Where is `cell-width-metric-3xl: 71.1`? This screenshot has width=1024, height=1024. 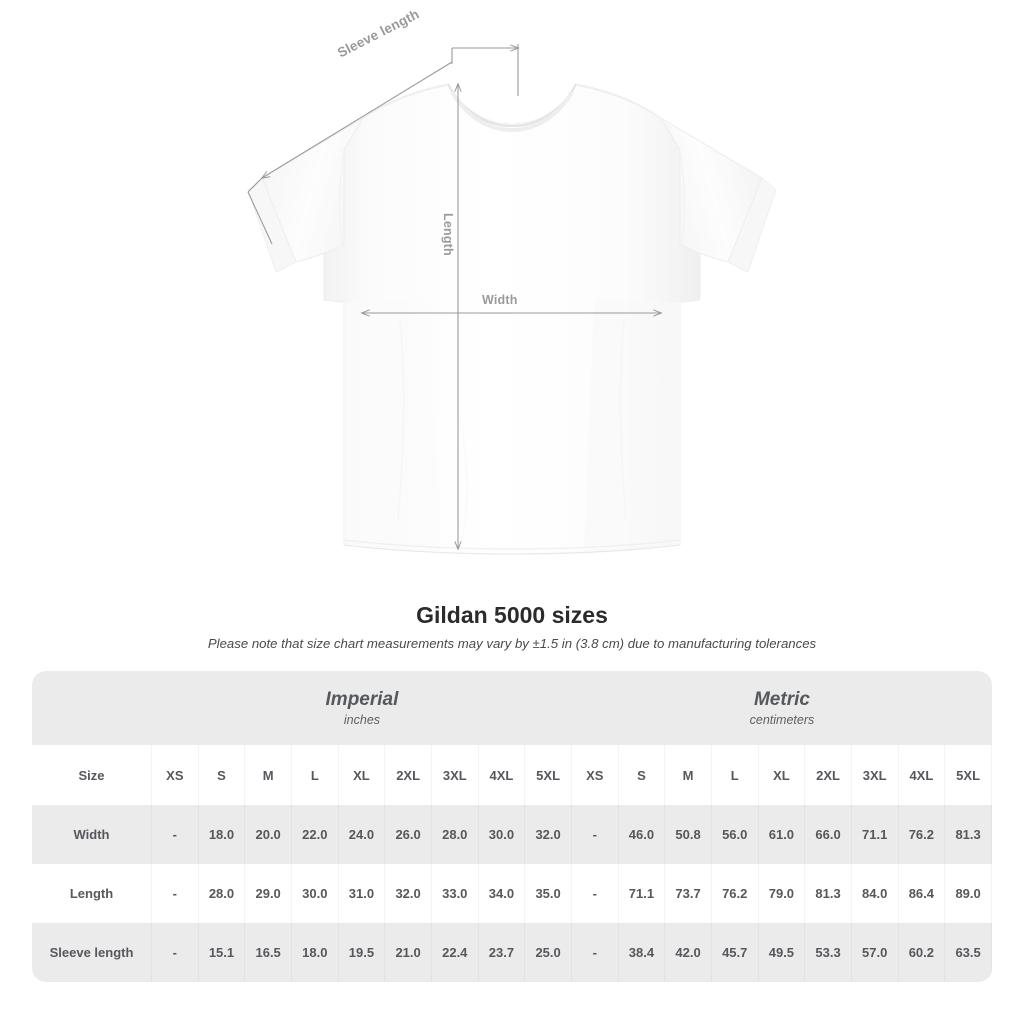 cell-width-metric-3xl: 71.1 is located at coordinates (875, 834).